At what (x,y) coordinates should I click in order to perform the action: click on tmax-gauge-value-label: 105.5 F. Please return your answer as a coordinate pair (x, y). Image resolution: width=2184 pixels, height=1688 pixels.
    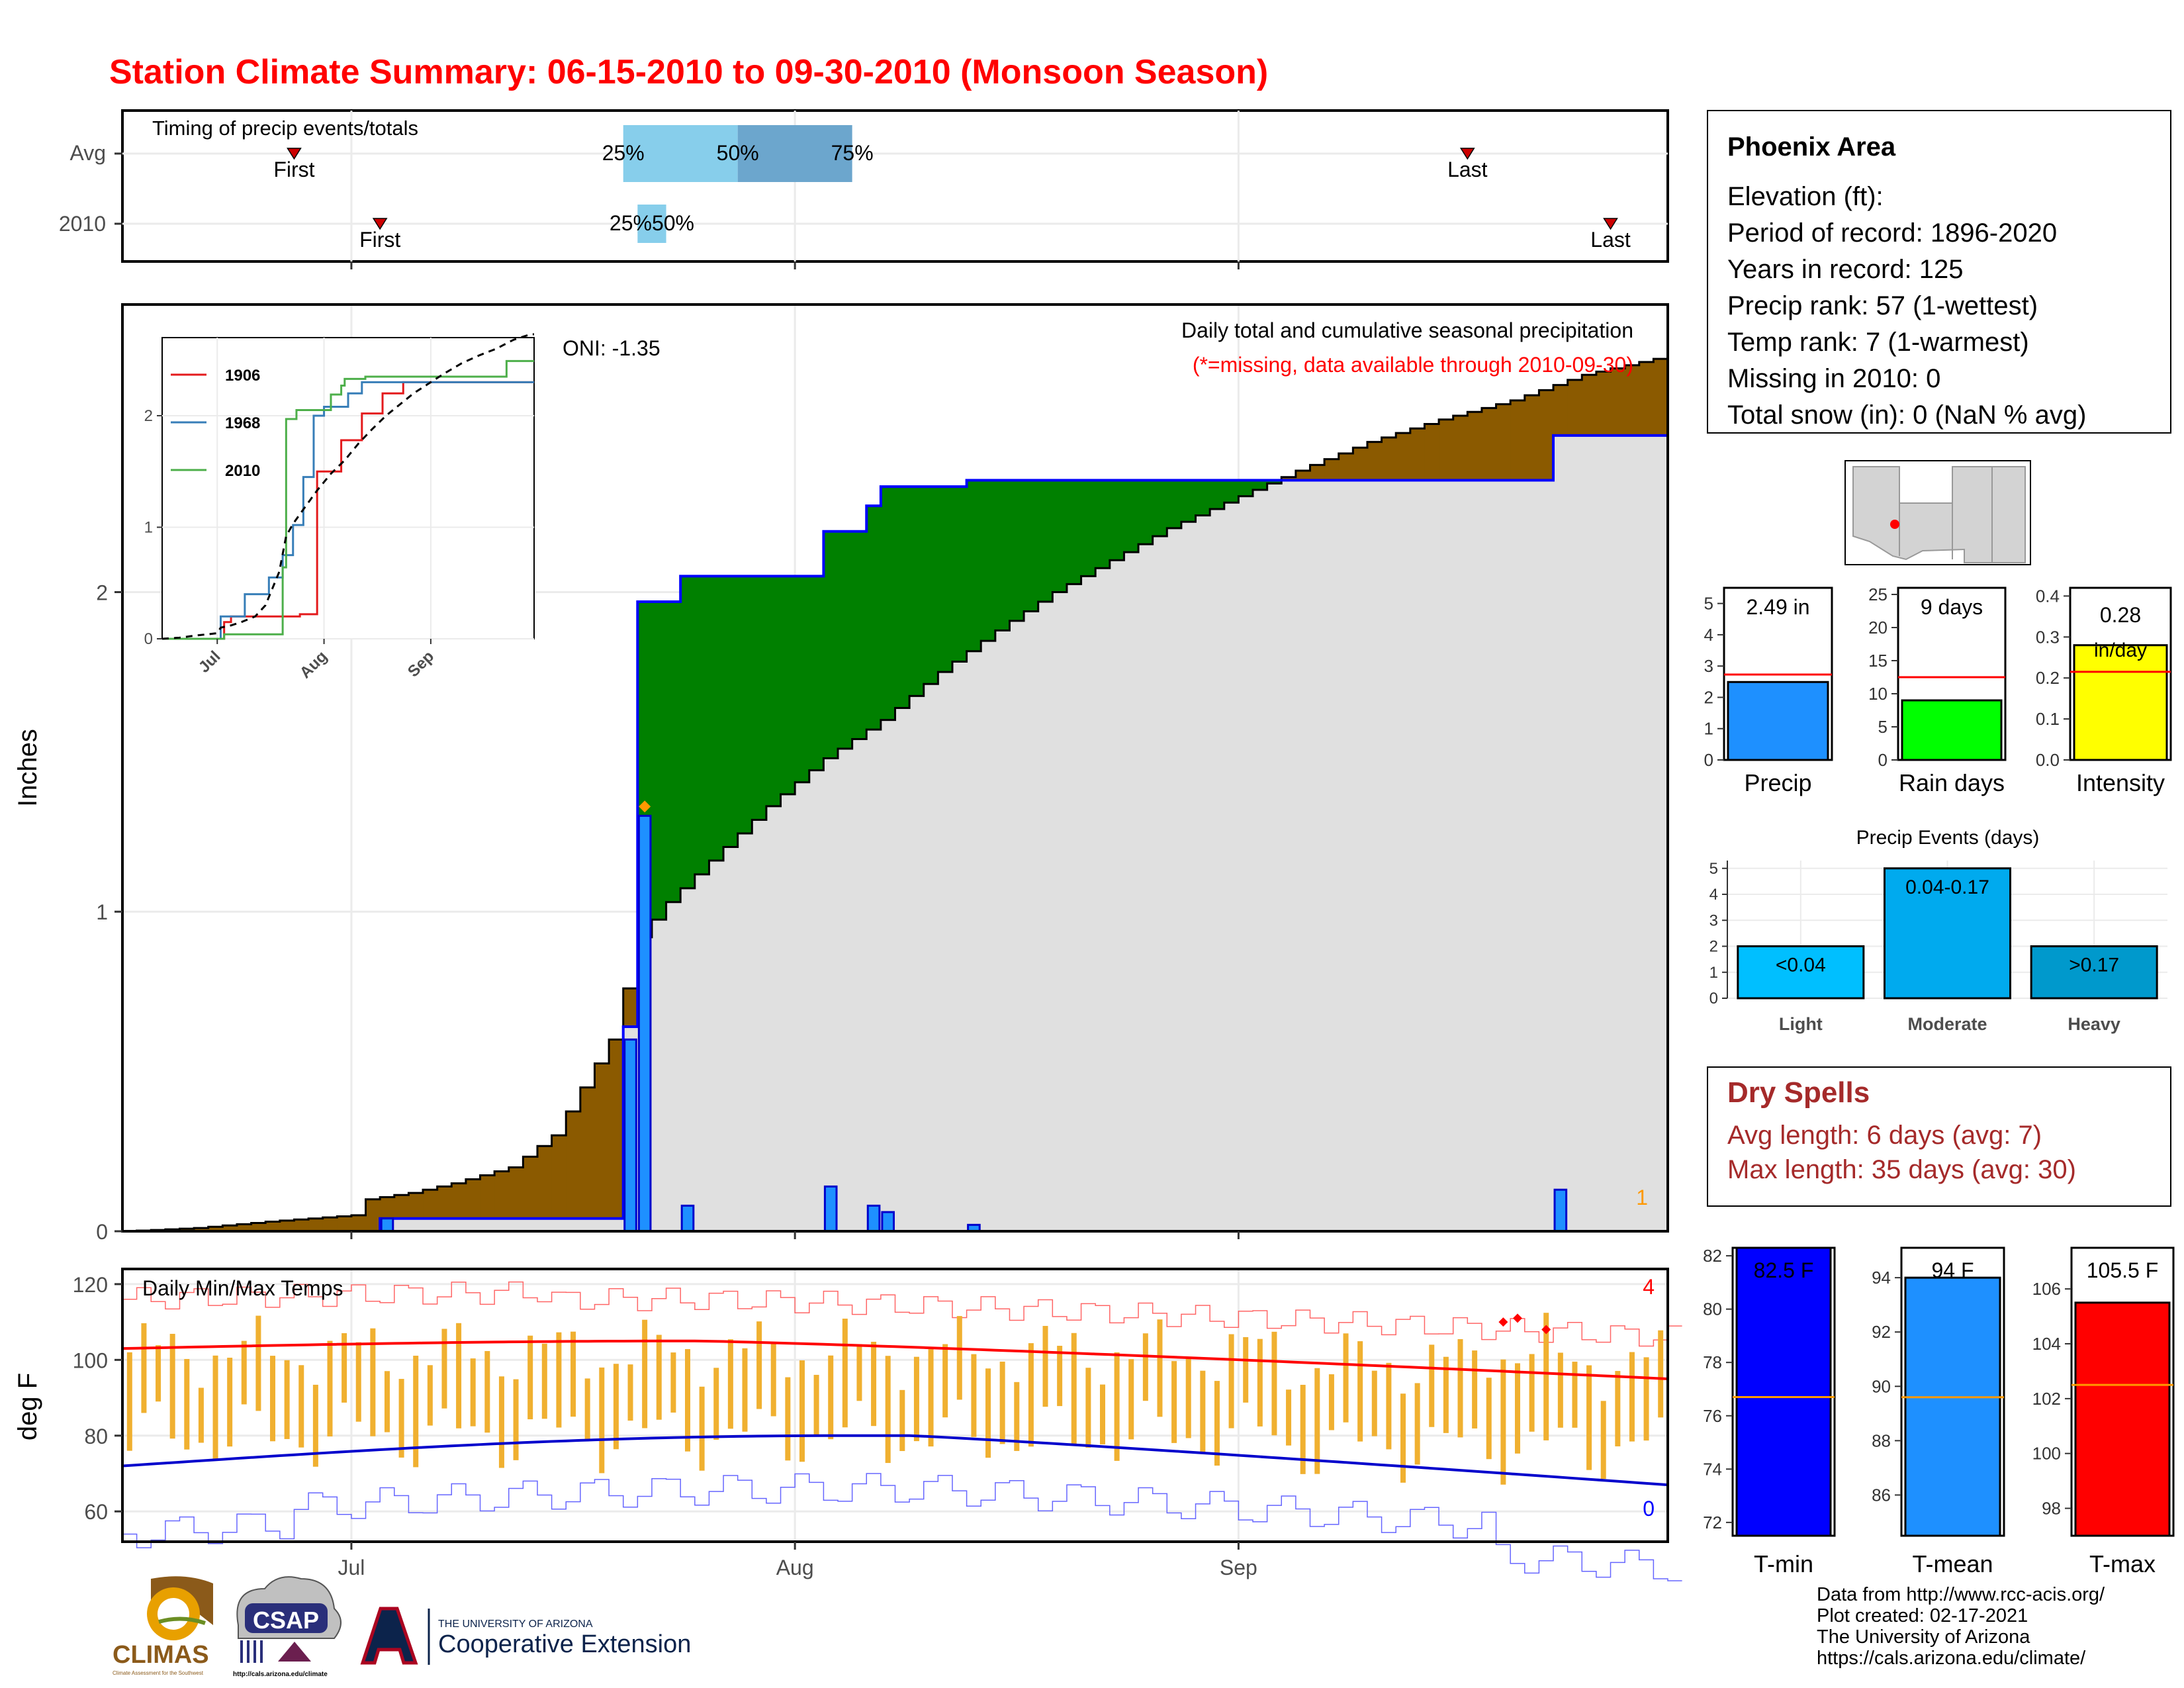
    Looking at the image, I should click on (2123, 1270).